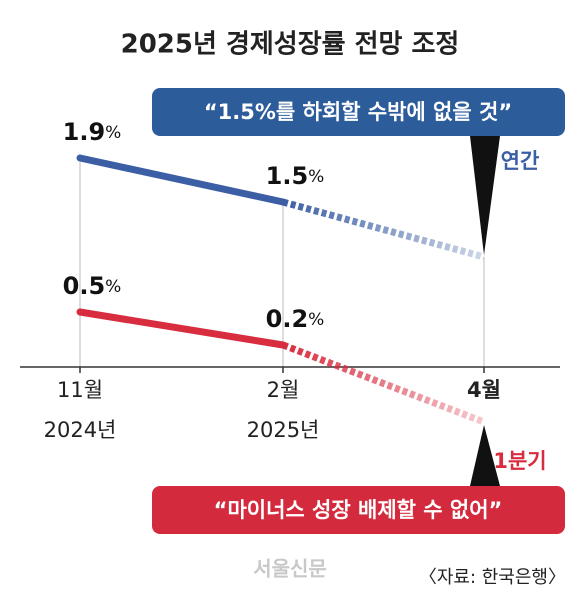  I want to click on source: 〈자료: 한국은행〉, so click(492, 577).